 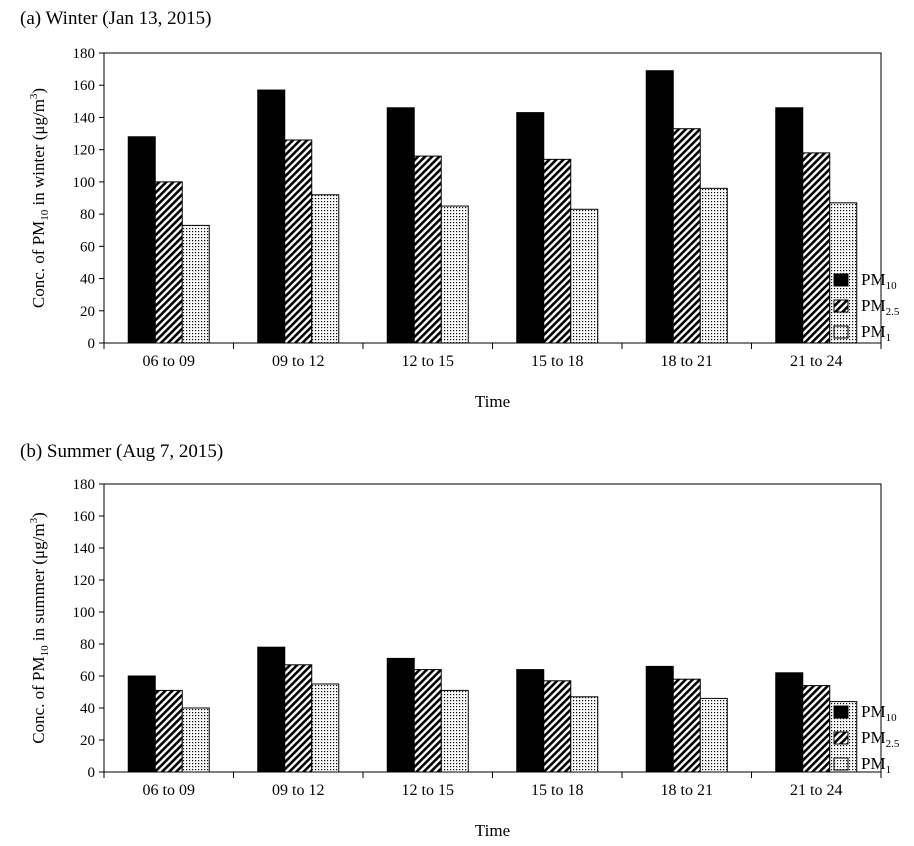 What do you see at coordinates (116, 18) in the screenshot?
I see `chart-title-winter: (a) Winter (Jan 13, 2015)` at bounding box center [116, 18].